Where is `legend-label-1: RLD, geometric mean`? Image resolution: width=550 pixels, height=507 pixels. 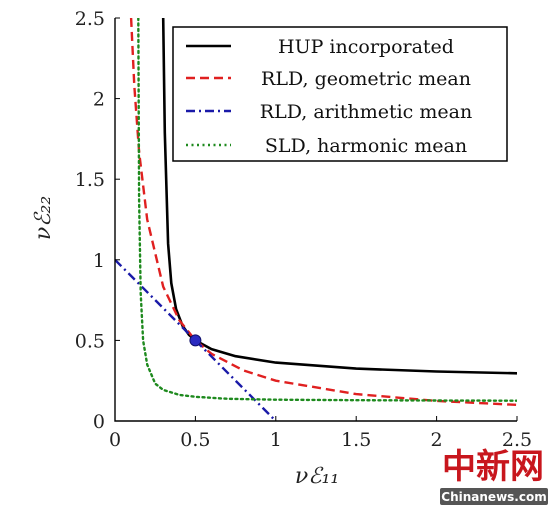
legend-label-1: RLD, geometric mean is located at coordinates (366, 79).